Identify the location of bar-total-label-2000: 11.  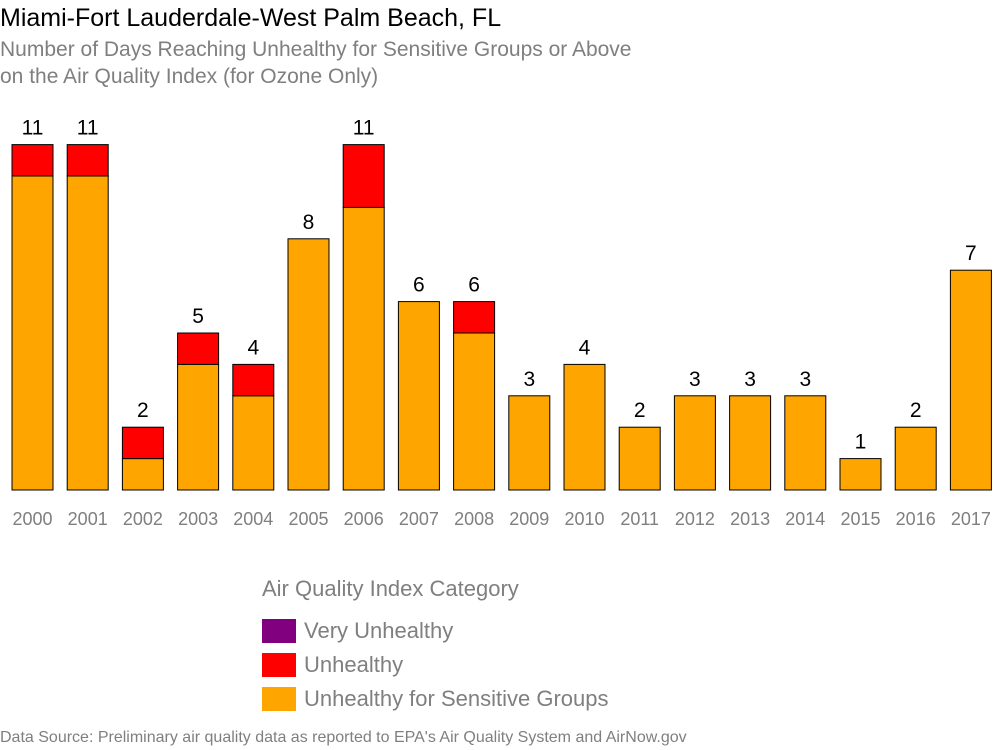
(33, 128).